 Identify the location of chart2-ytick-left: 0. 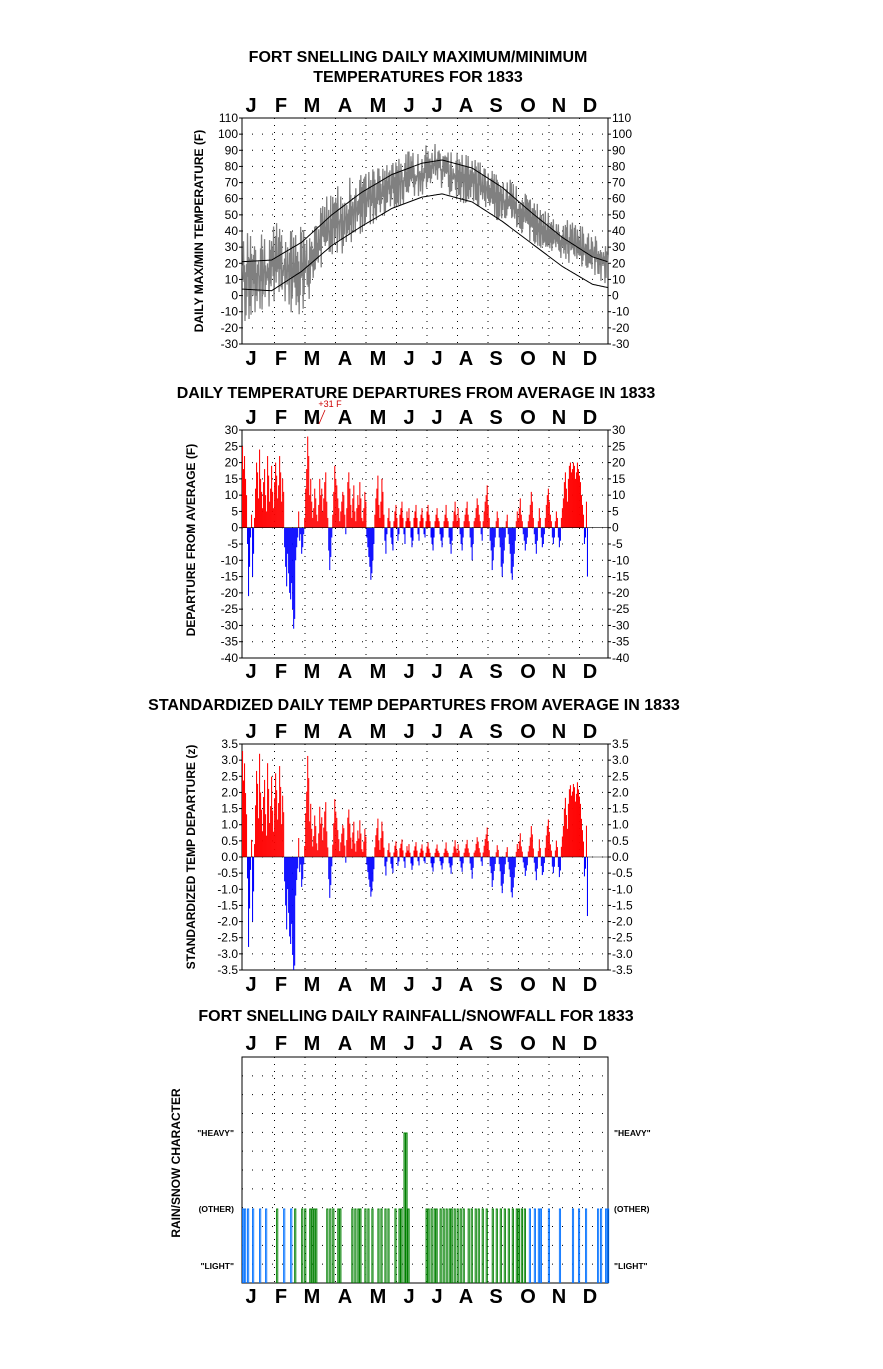
(234, 528).